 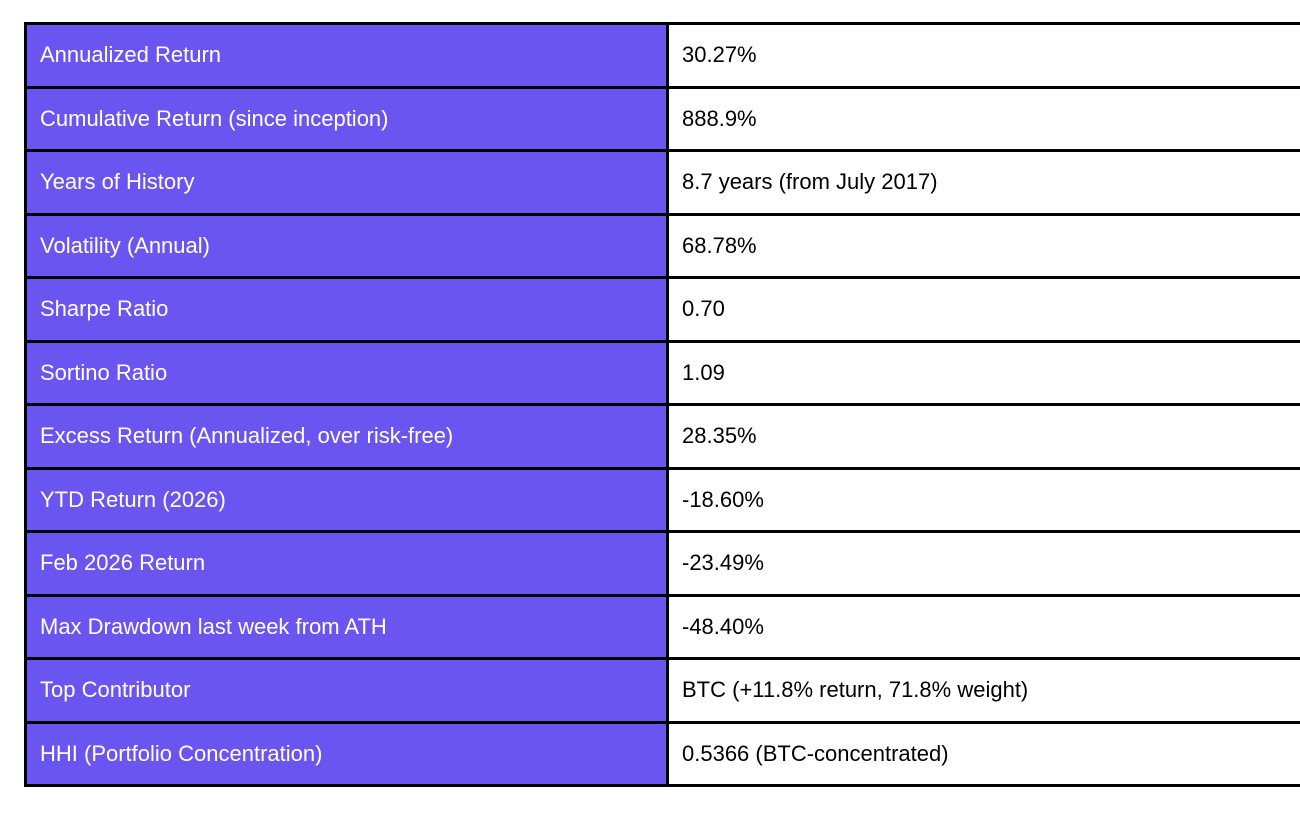 What do you see at coordinates (983, 118) in the screenshot?
I see `metric-value-cell: 888.9%` at bounding box center [983, 118].